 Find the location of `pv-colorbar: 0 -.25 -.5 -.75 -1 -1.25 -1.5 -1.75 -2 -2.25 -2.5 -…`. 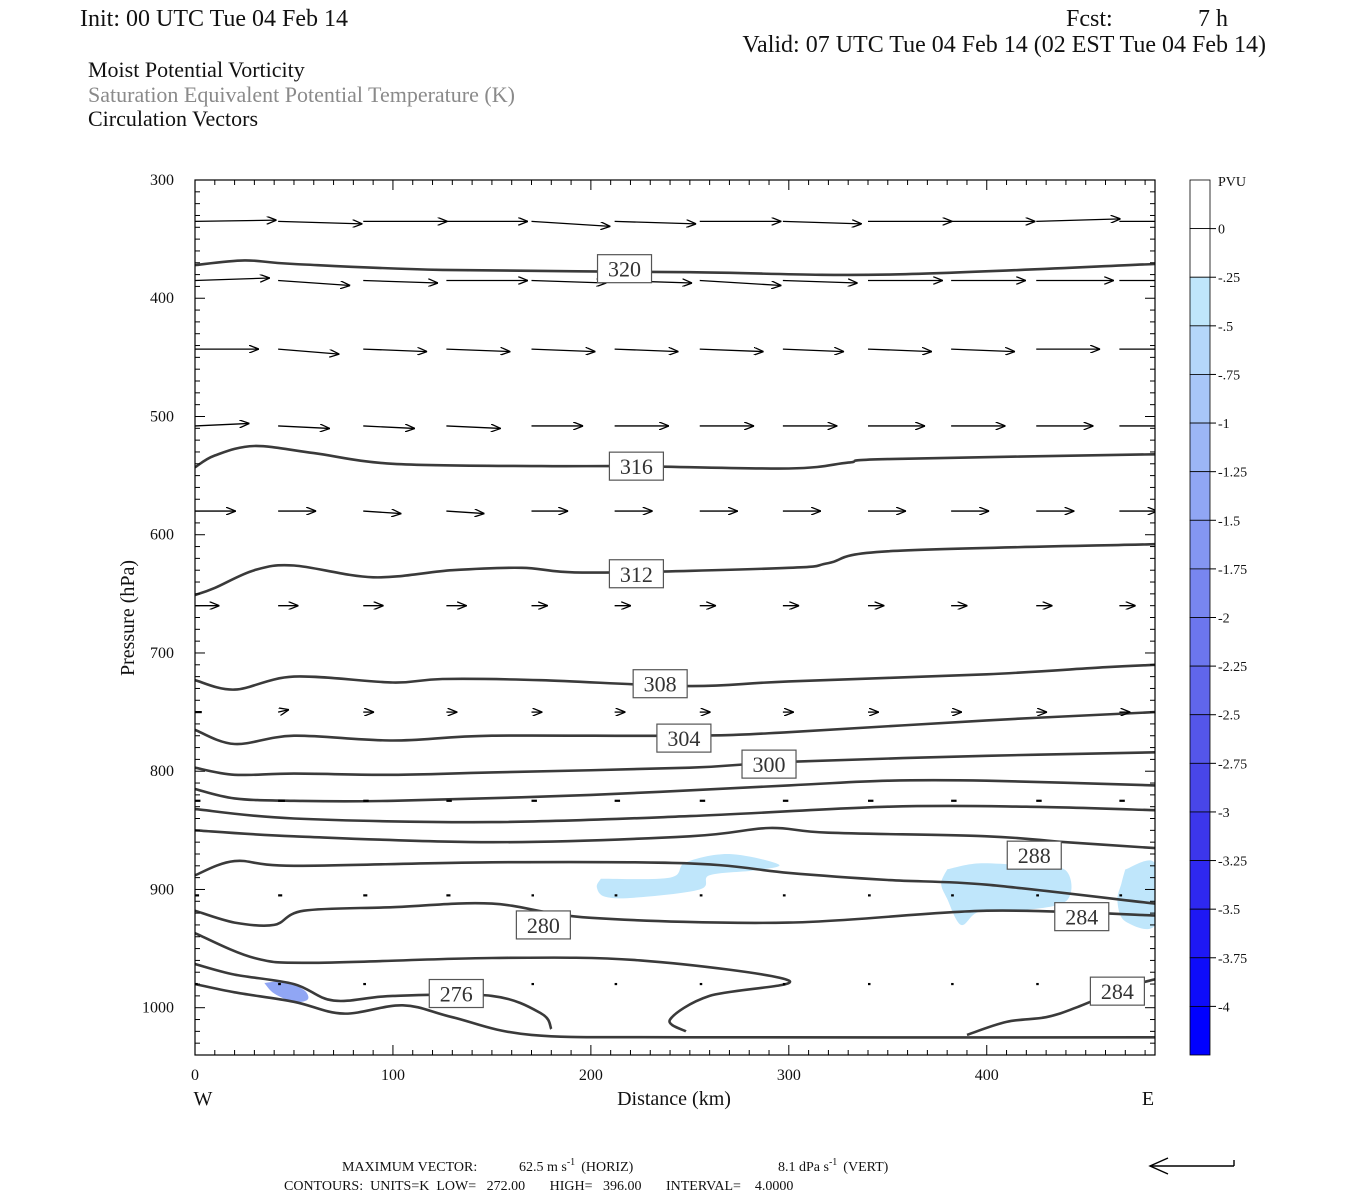

pv-colorbar: 0 -.25 -.5 -.75 -1 -1.25 -1.5 -1.75 -2 -2.25 -2.5 -… is located at coordinates (1218, 617).